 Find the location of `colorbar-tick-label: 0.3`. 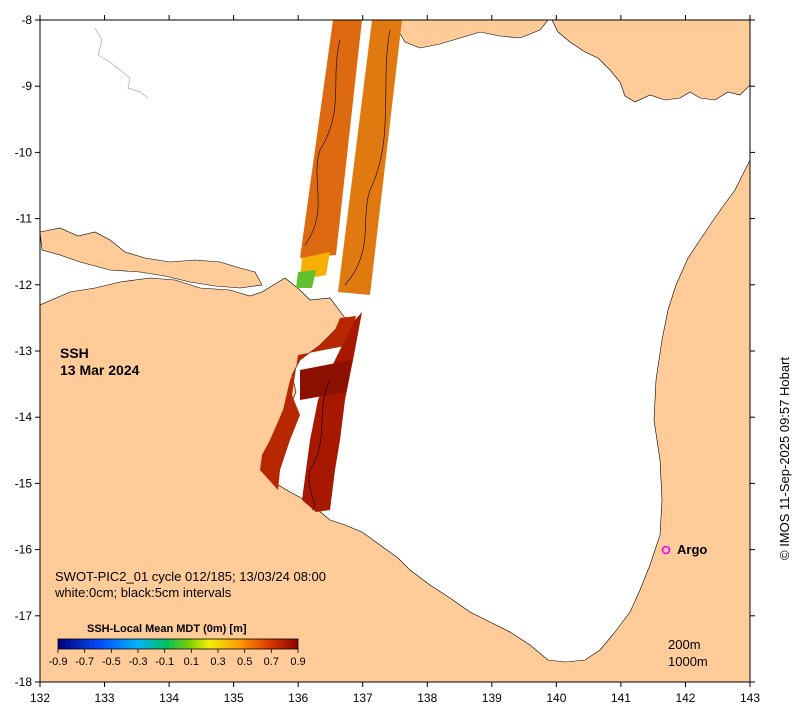

colorbar-tick-label: 0.3 is located at coordinates (217, 662).